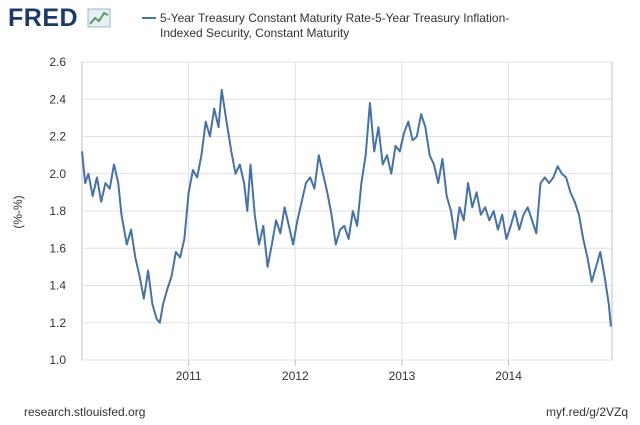 The width and height of the screenshot is (640, 425). I want to click on x-tick-label: 2011, so click(189, 376).